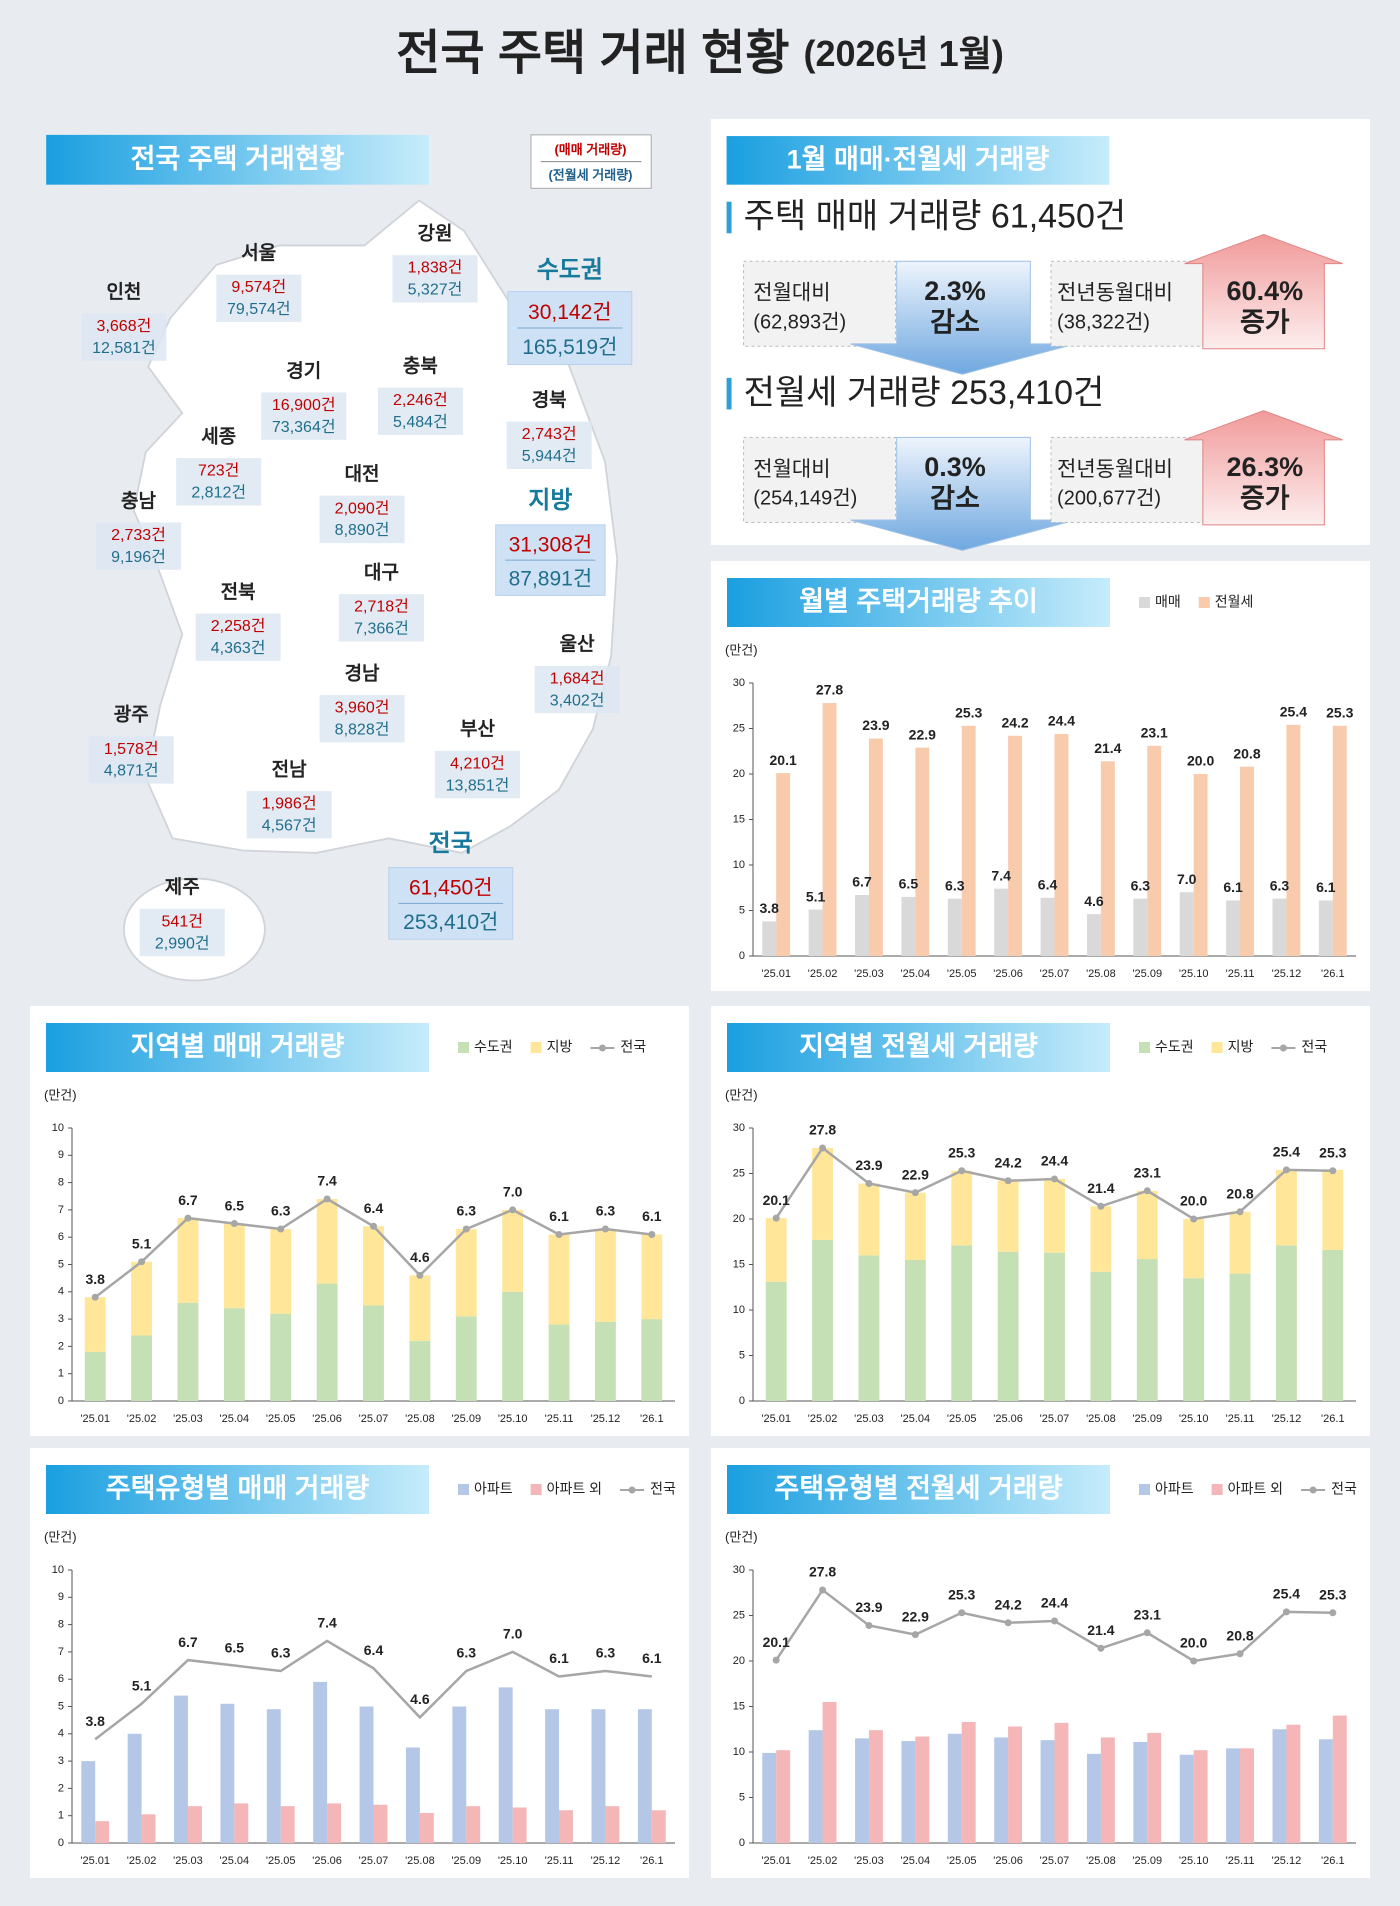  I want to click on data-label: 20.0, so click(1193, 1643).